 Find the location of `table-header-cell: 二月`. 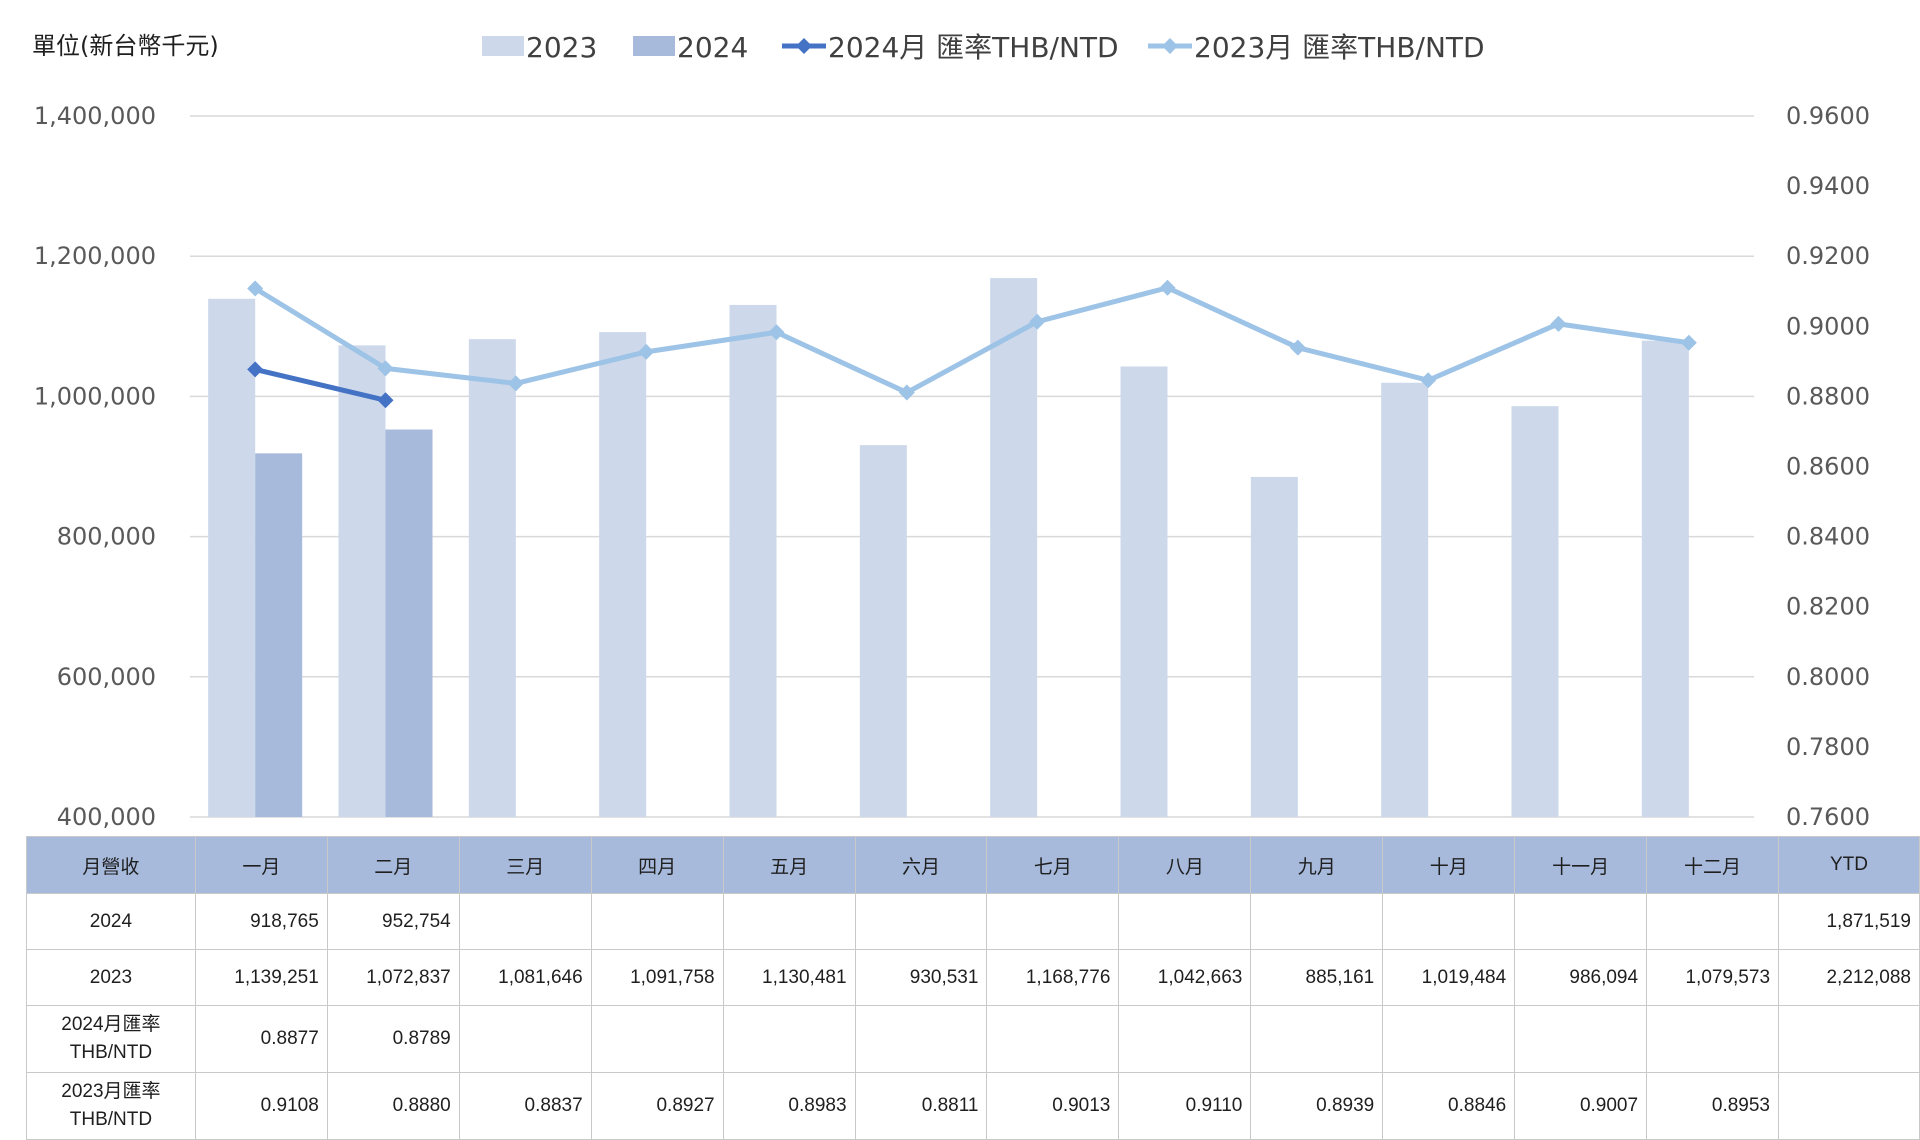

table-header-cell: 二月 is located at coordinates (393, 865).